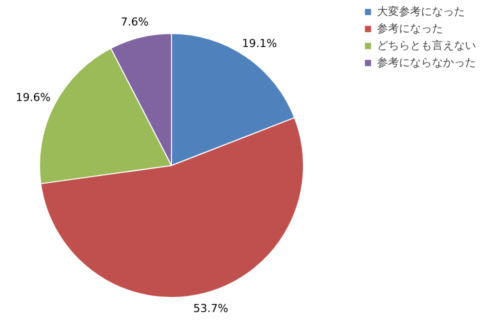 The width and height of the screenshot is (480, 330). What do you see at coordinates (426, 45) in the screenshot?
I see `legend-label: どちらとも言えない` at bounding box center [426, 45].